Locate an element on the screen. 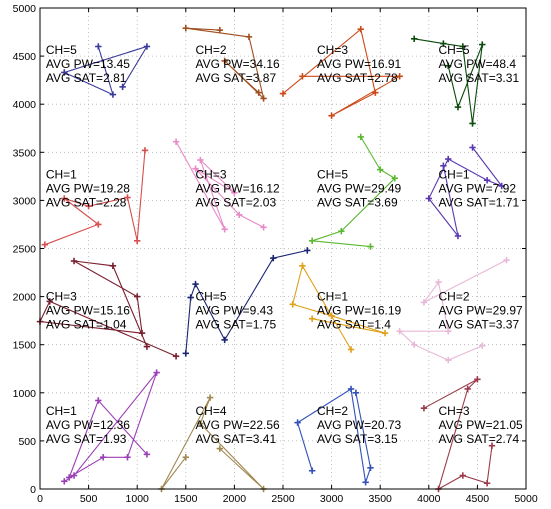 The height and width of the screenshot is (509, 551). x-tick-label: 2000 is located at coordinates (235, 499).